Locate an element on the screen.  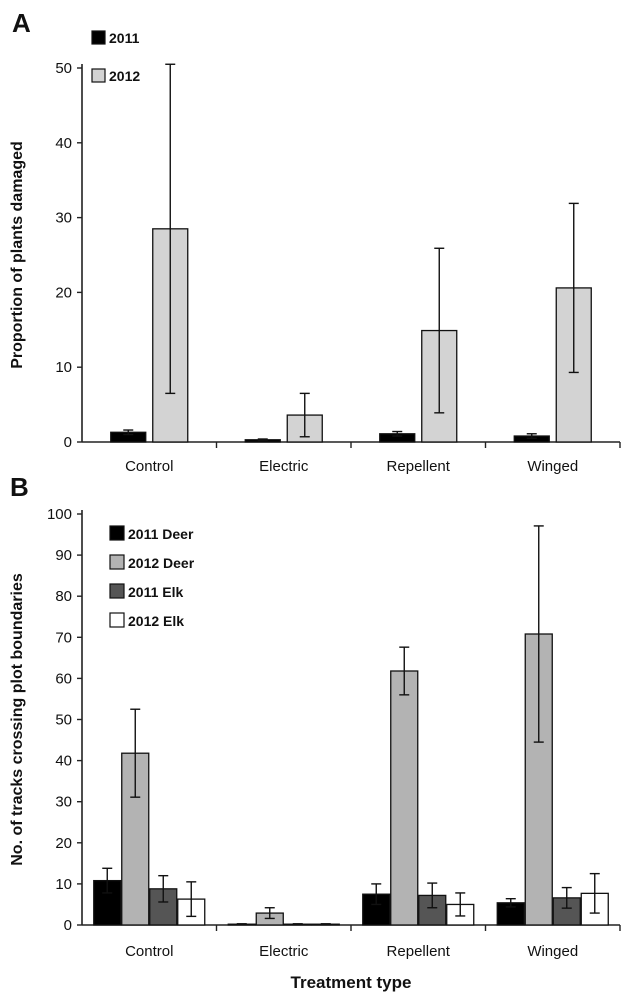
panel-a-y-tick-label: 0 is located at coordinates (68, 442).